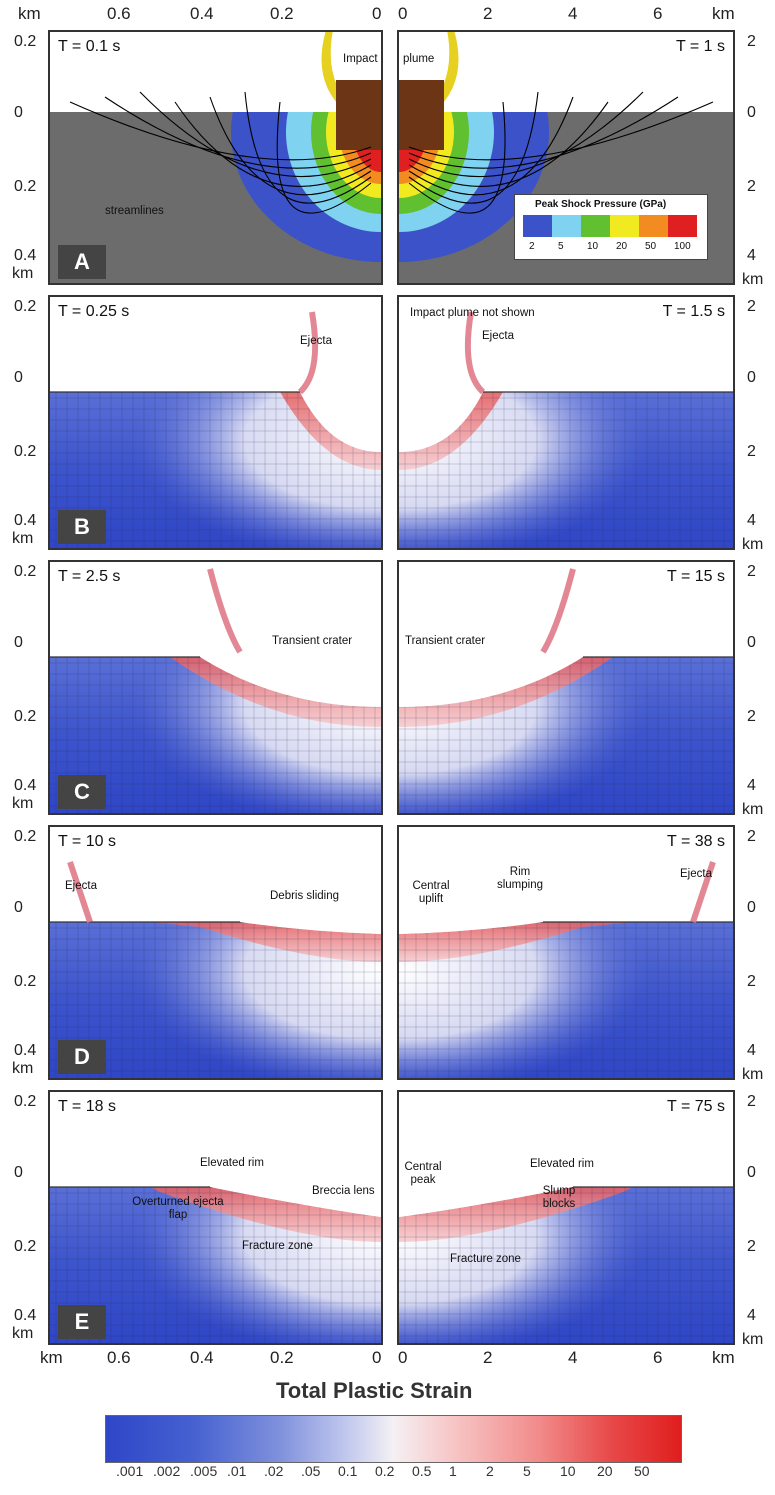  Describe the element at coordinates (422, 1471) in the screenshot. I see `colorbar-tick: 0.5` at that location.